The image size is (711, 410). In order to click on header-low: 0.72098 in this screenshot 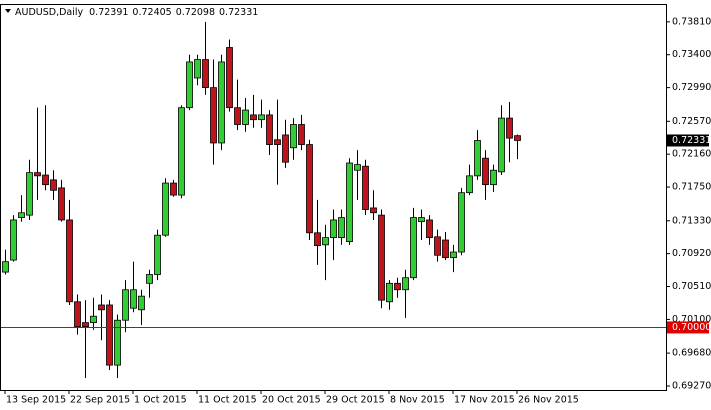, I will do `click(195, 12)`.